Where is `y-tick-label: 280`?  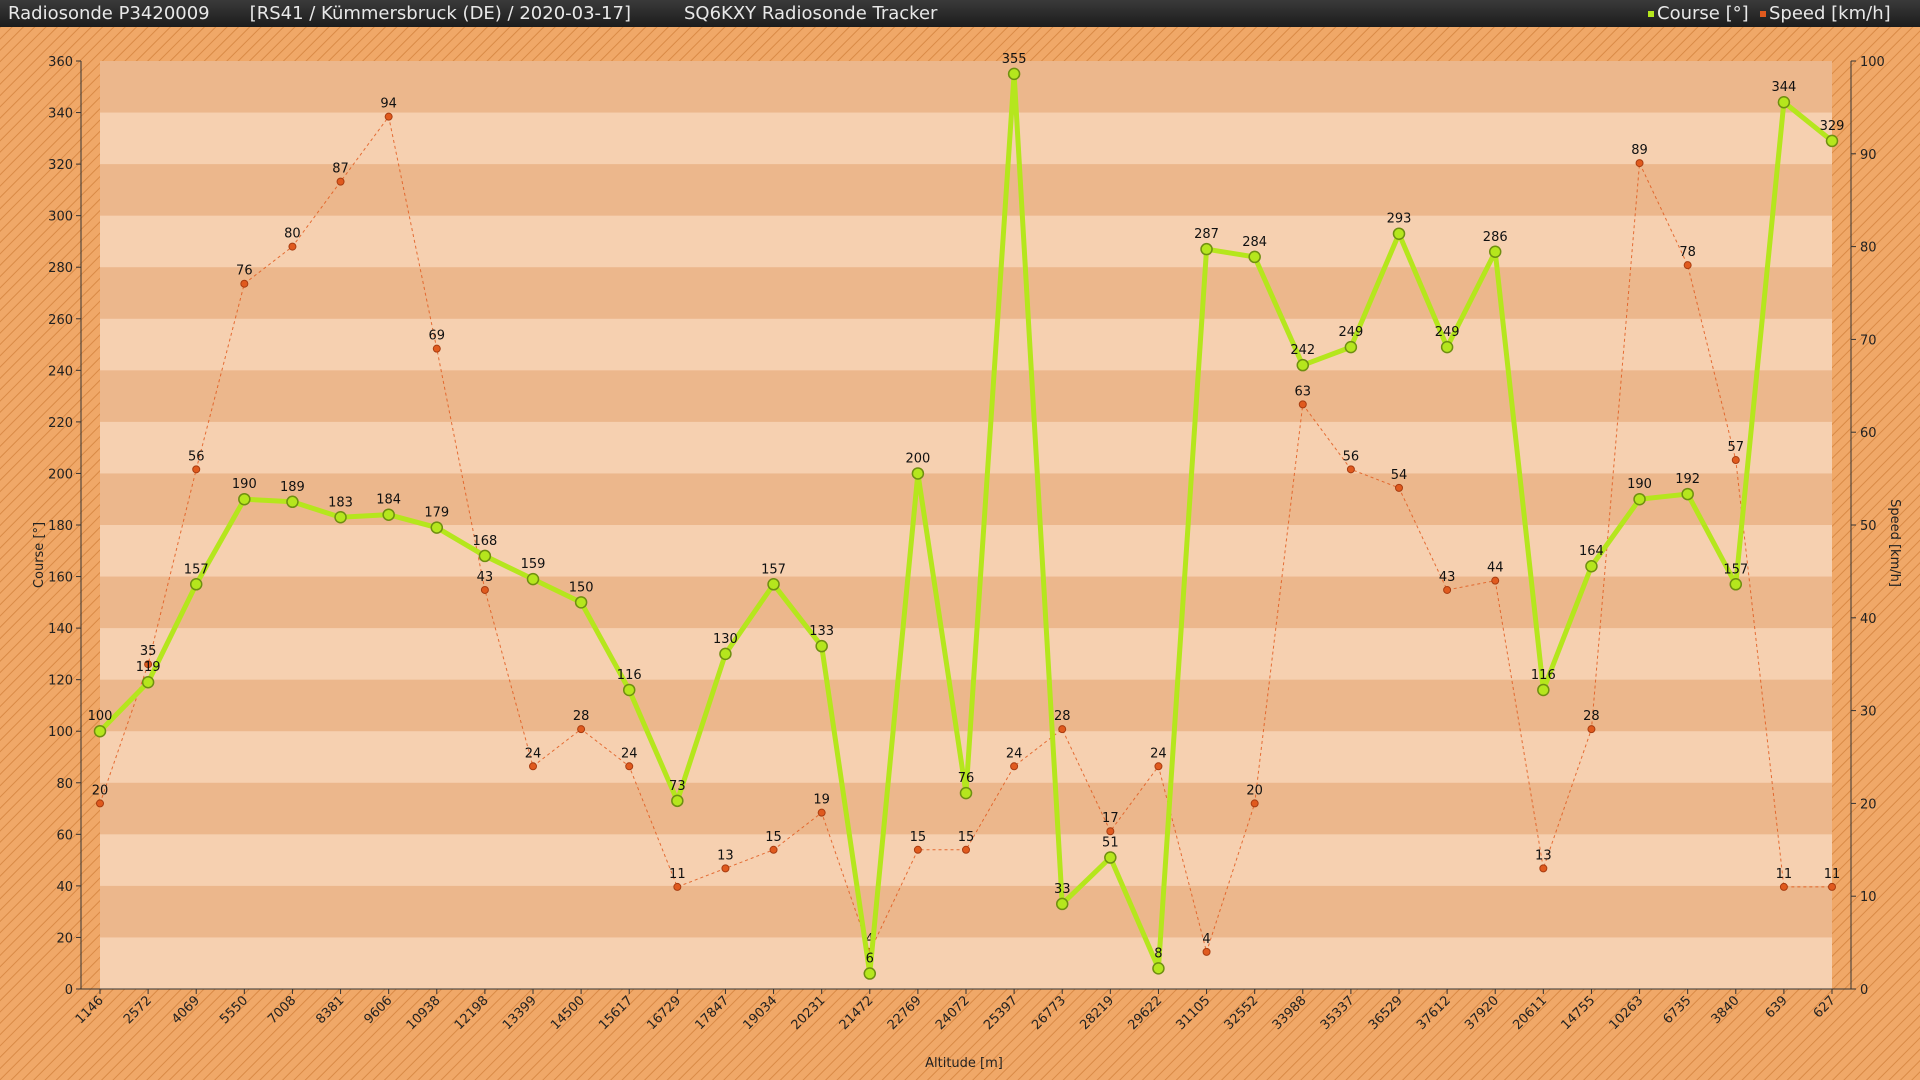 y-tick-label: 280 is located at coordinates (60, 268).